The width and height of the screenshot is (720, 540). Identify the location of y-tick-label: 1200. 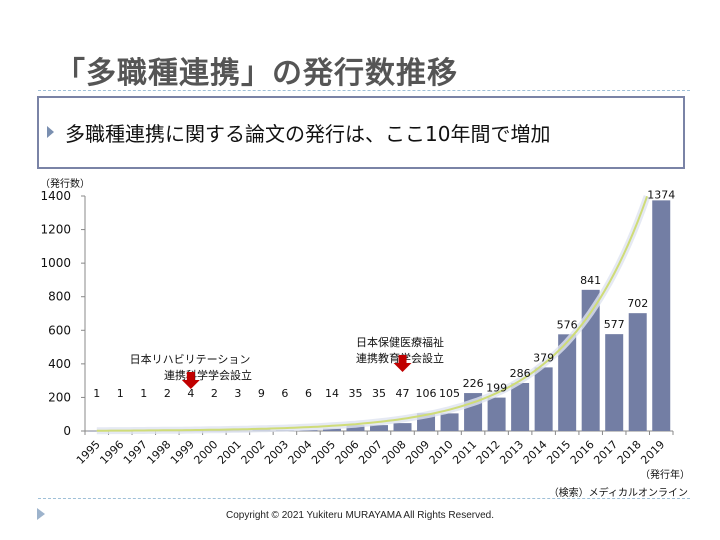
(55, 230).